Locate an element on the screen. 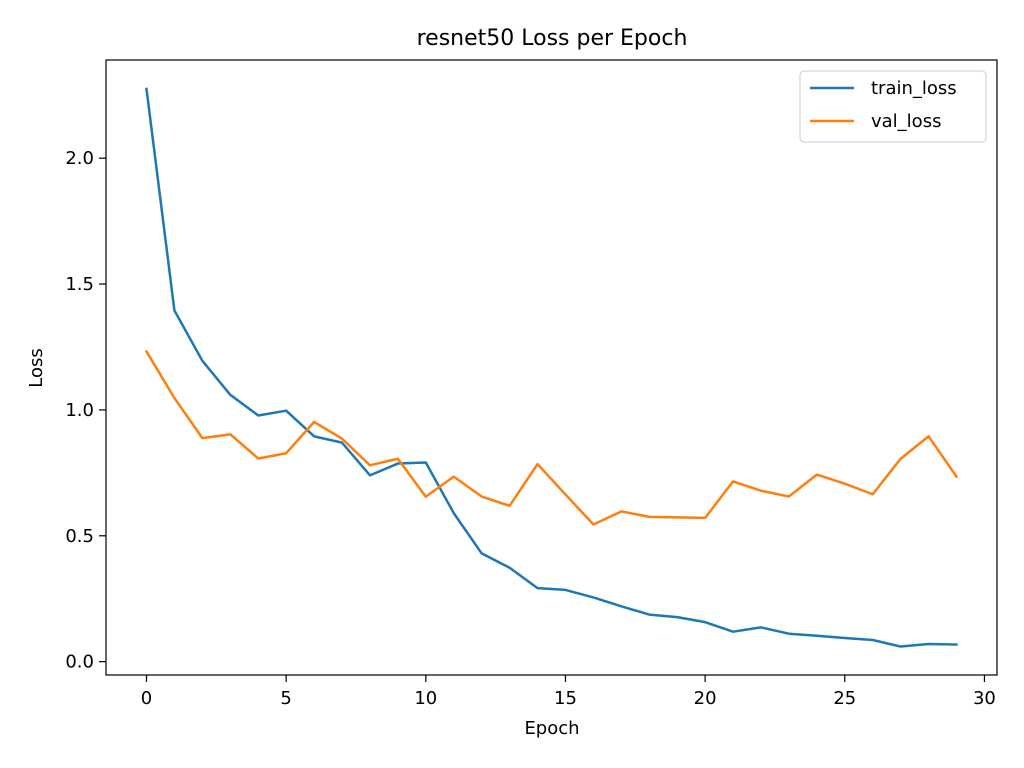 Image resolution: width=1024 pixels, height=768 pixels. y-tick-label: 0.5 is located at coordinates (79, 536).